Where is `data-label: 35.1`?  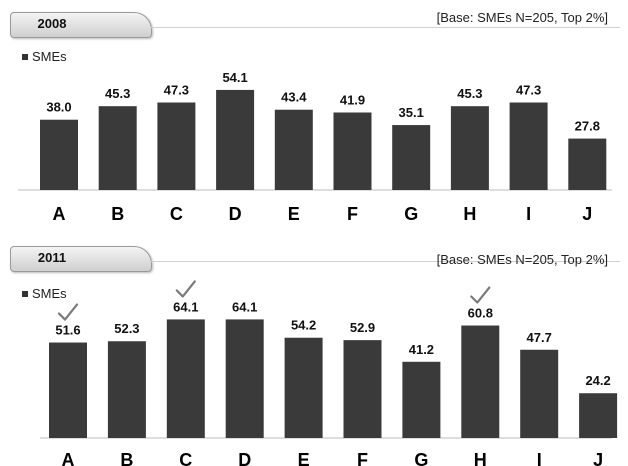
data-label: 35.1 is located at coordinates (411, 112).